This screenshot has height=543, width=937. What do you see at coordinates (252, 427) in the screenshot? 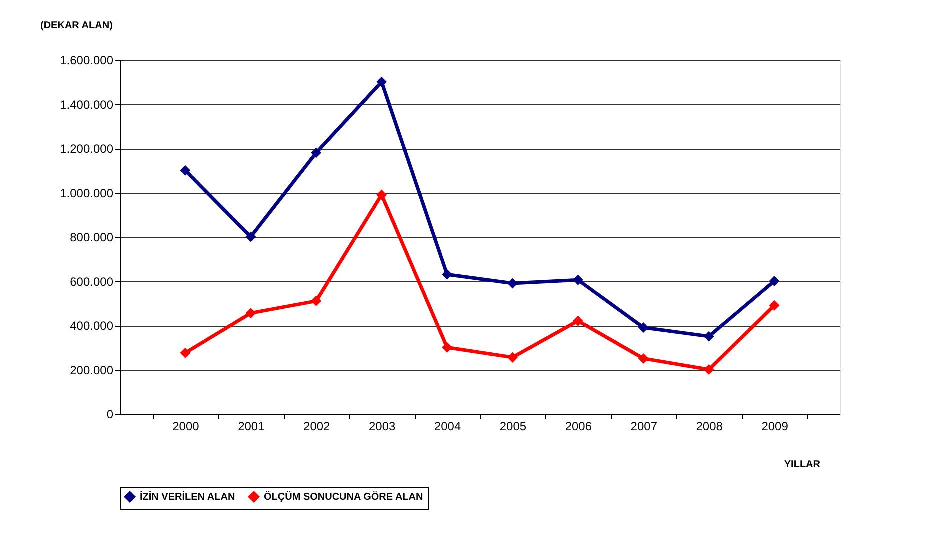
I see `x-tick-label: 2001` at bounding box center [252, 427].